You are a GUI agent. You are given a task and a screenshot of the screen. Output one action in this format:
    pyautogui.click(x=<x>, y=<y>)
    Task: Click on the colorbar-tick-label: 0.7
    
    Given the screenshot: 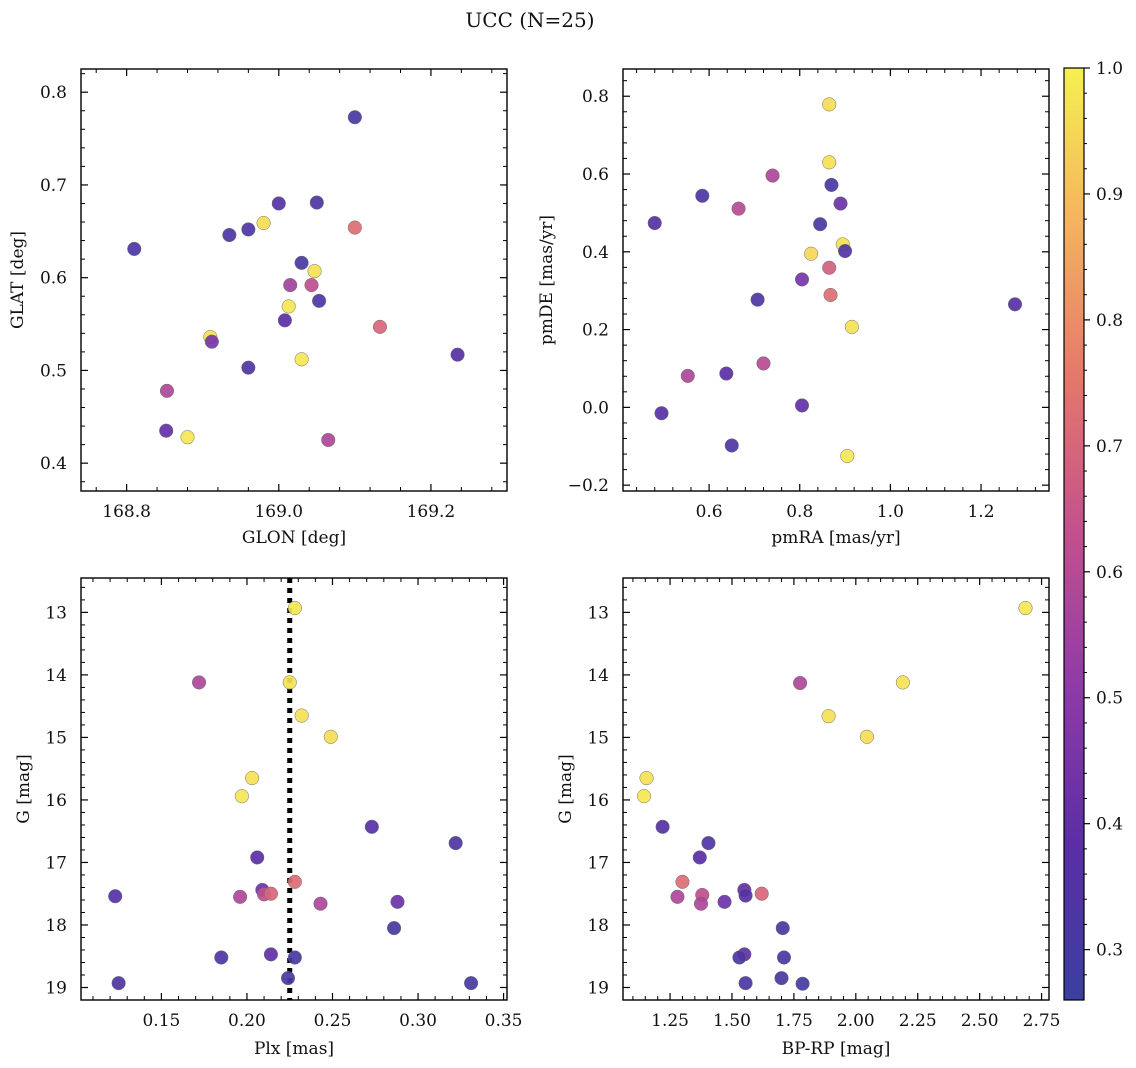 What is the action you would take?
    pyautogui.click(x=1109, y=447)
    